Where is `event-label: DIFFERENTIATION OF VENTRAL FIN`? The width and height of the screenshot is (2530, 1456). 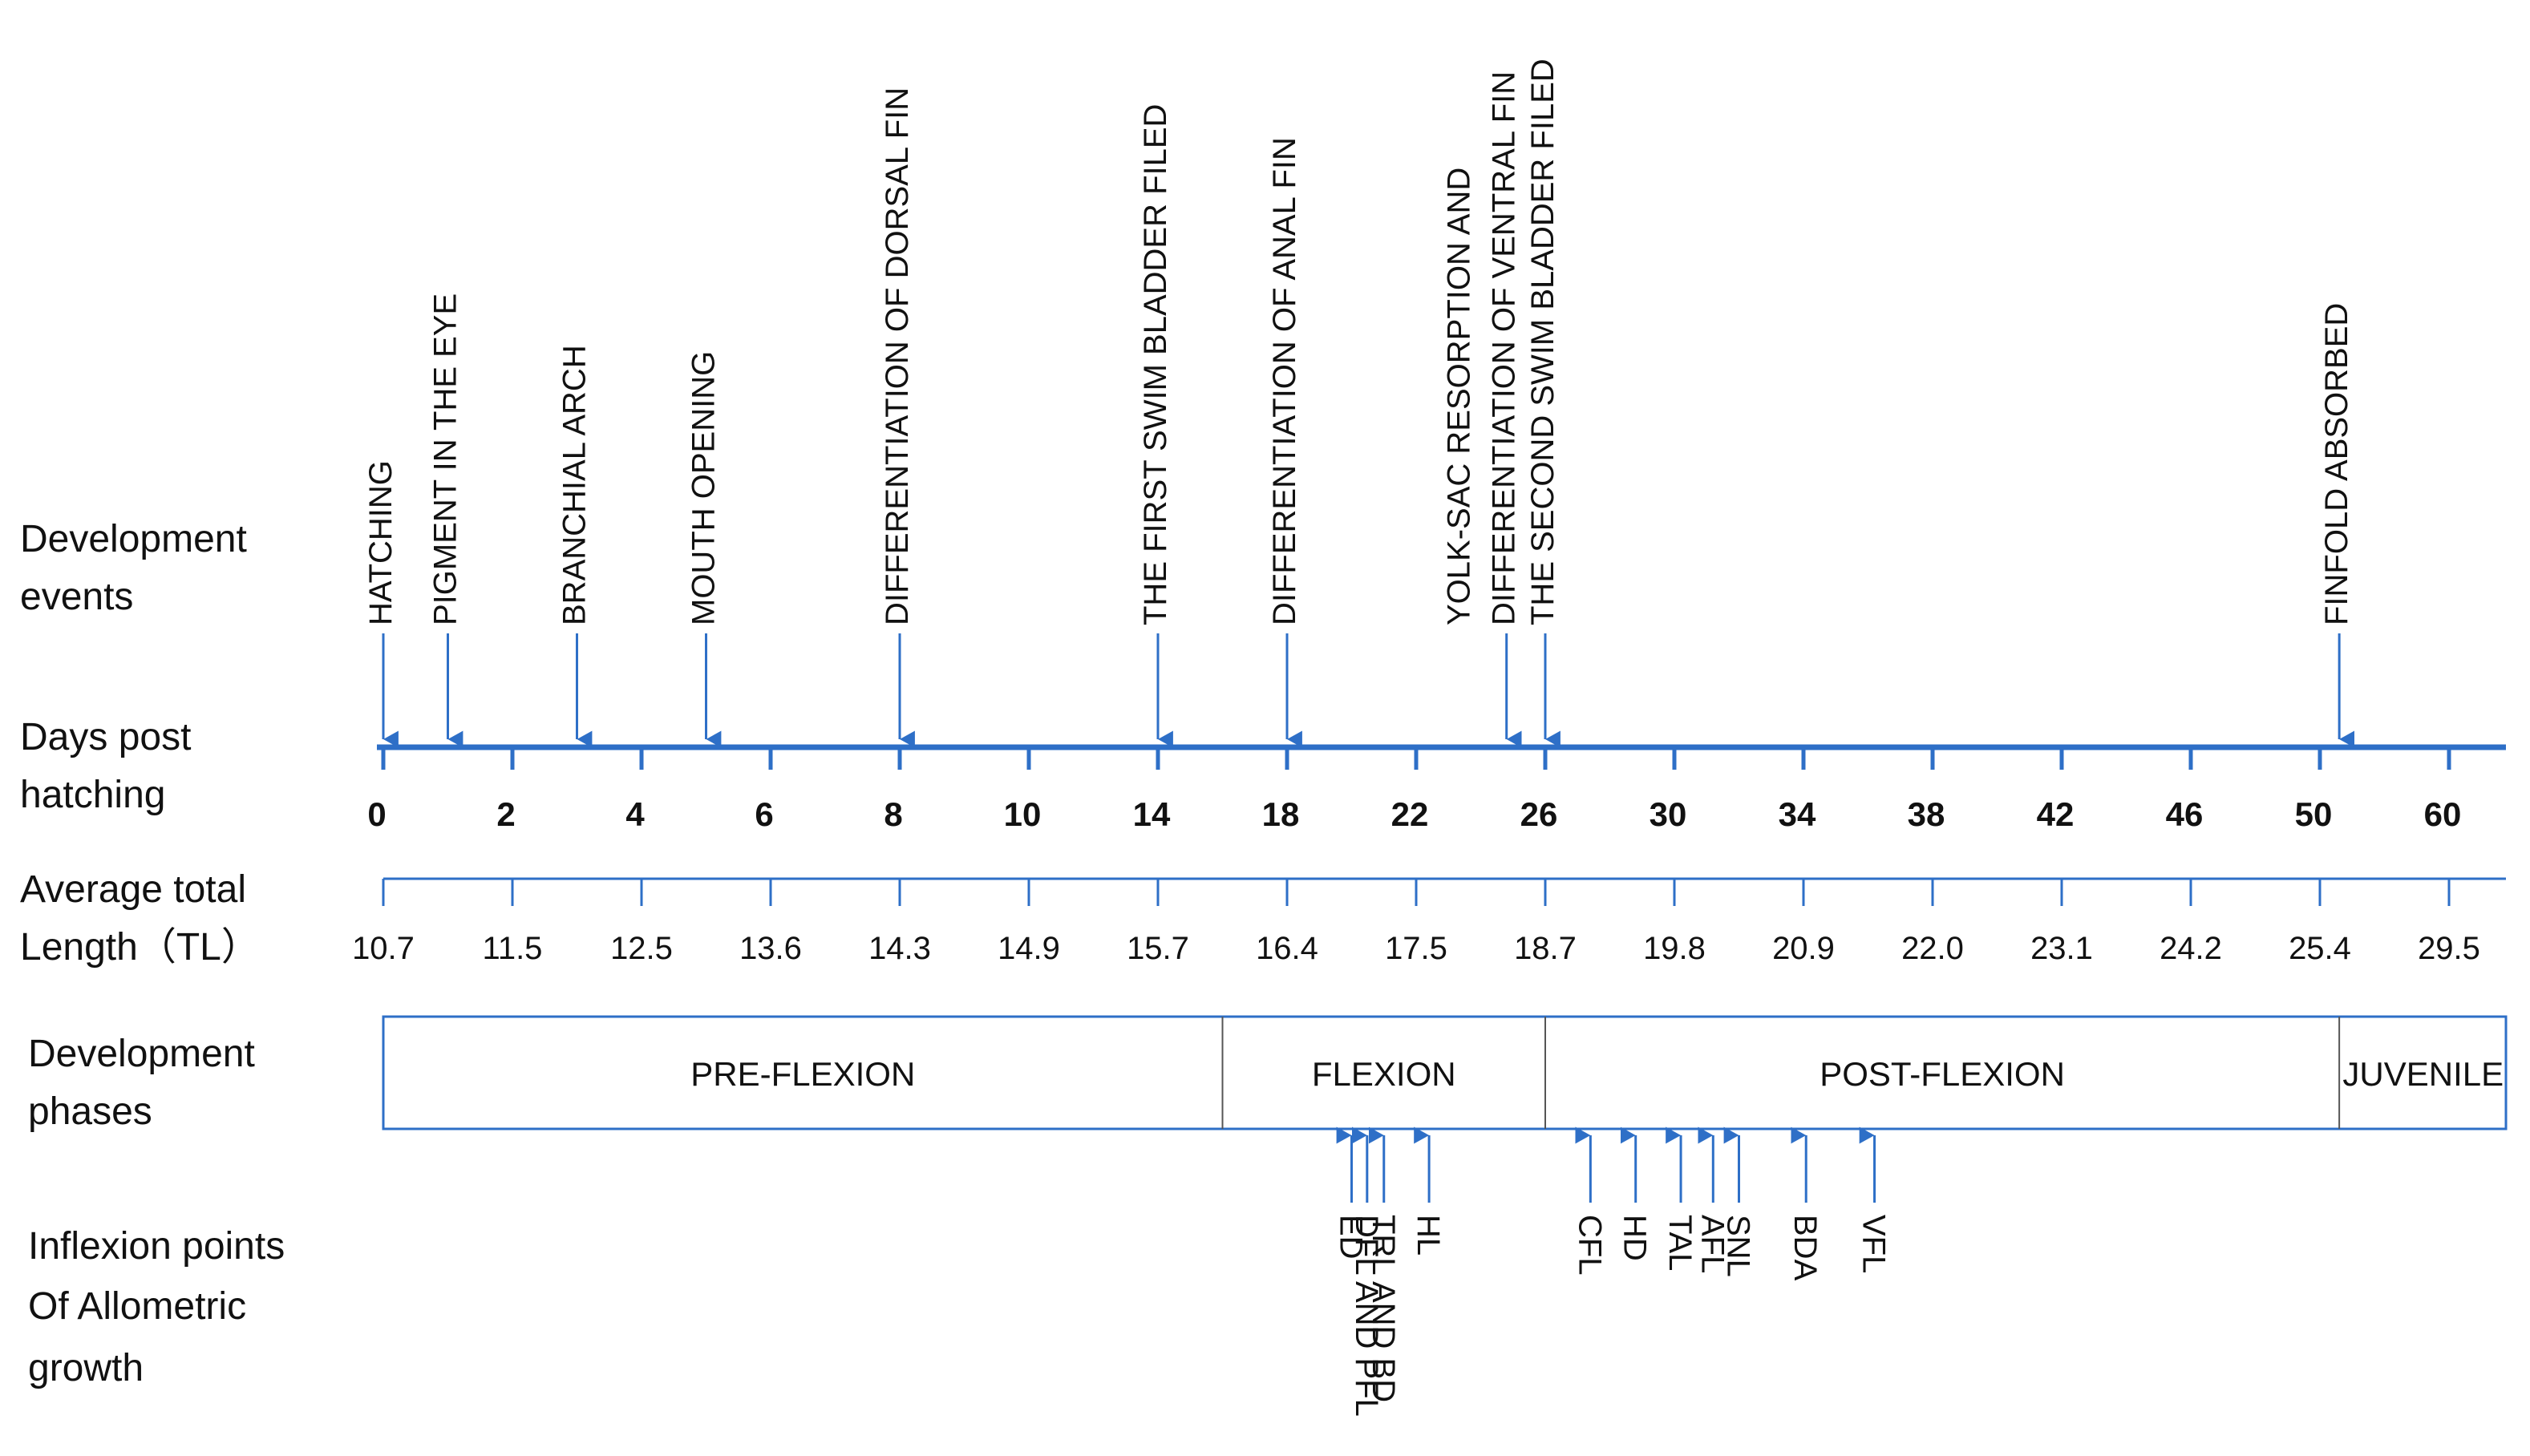 event-label: DIFFERENTIATION OF VENTRAL FIN is located at coordinates (1504, 348).